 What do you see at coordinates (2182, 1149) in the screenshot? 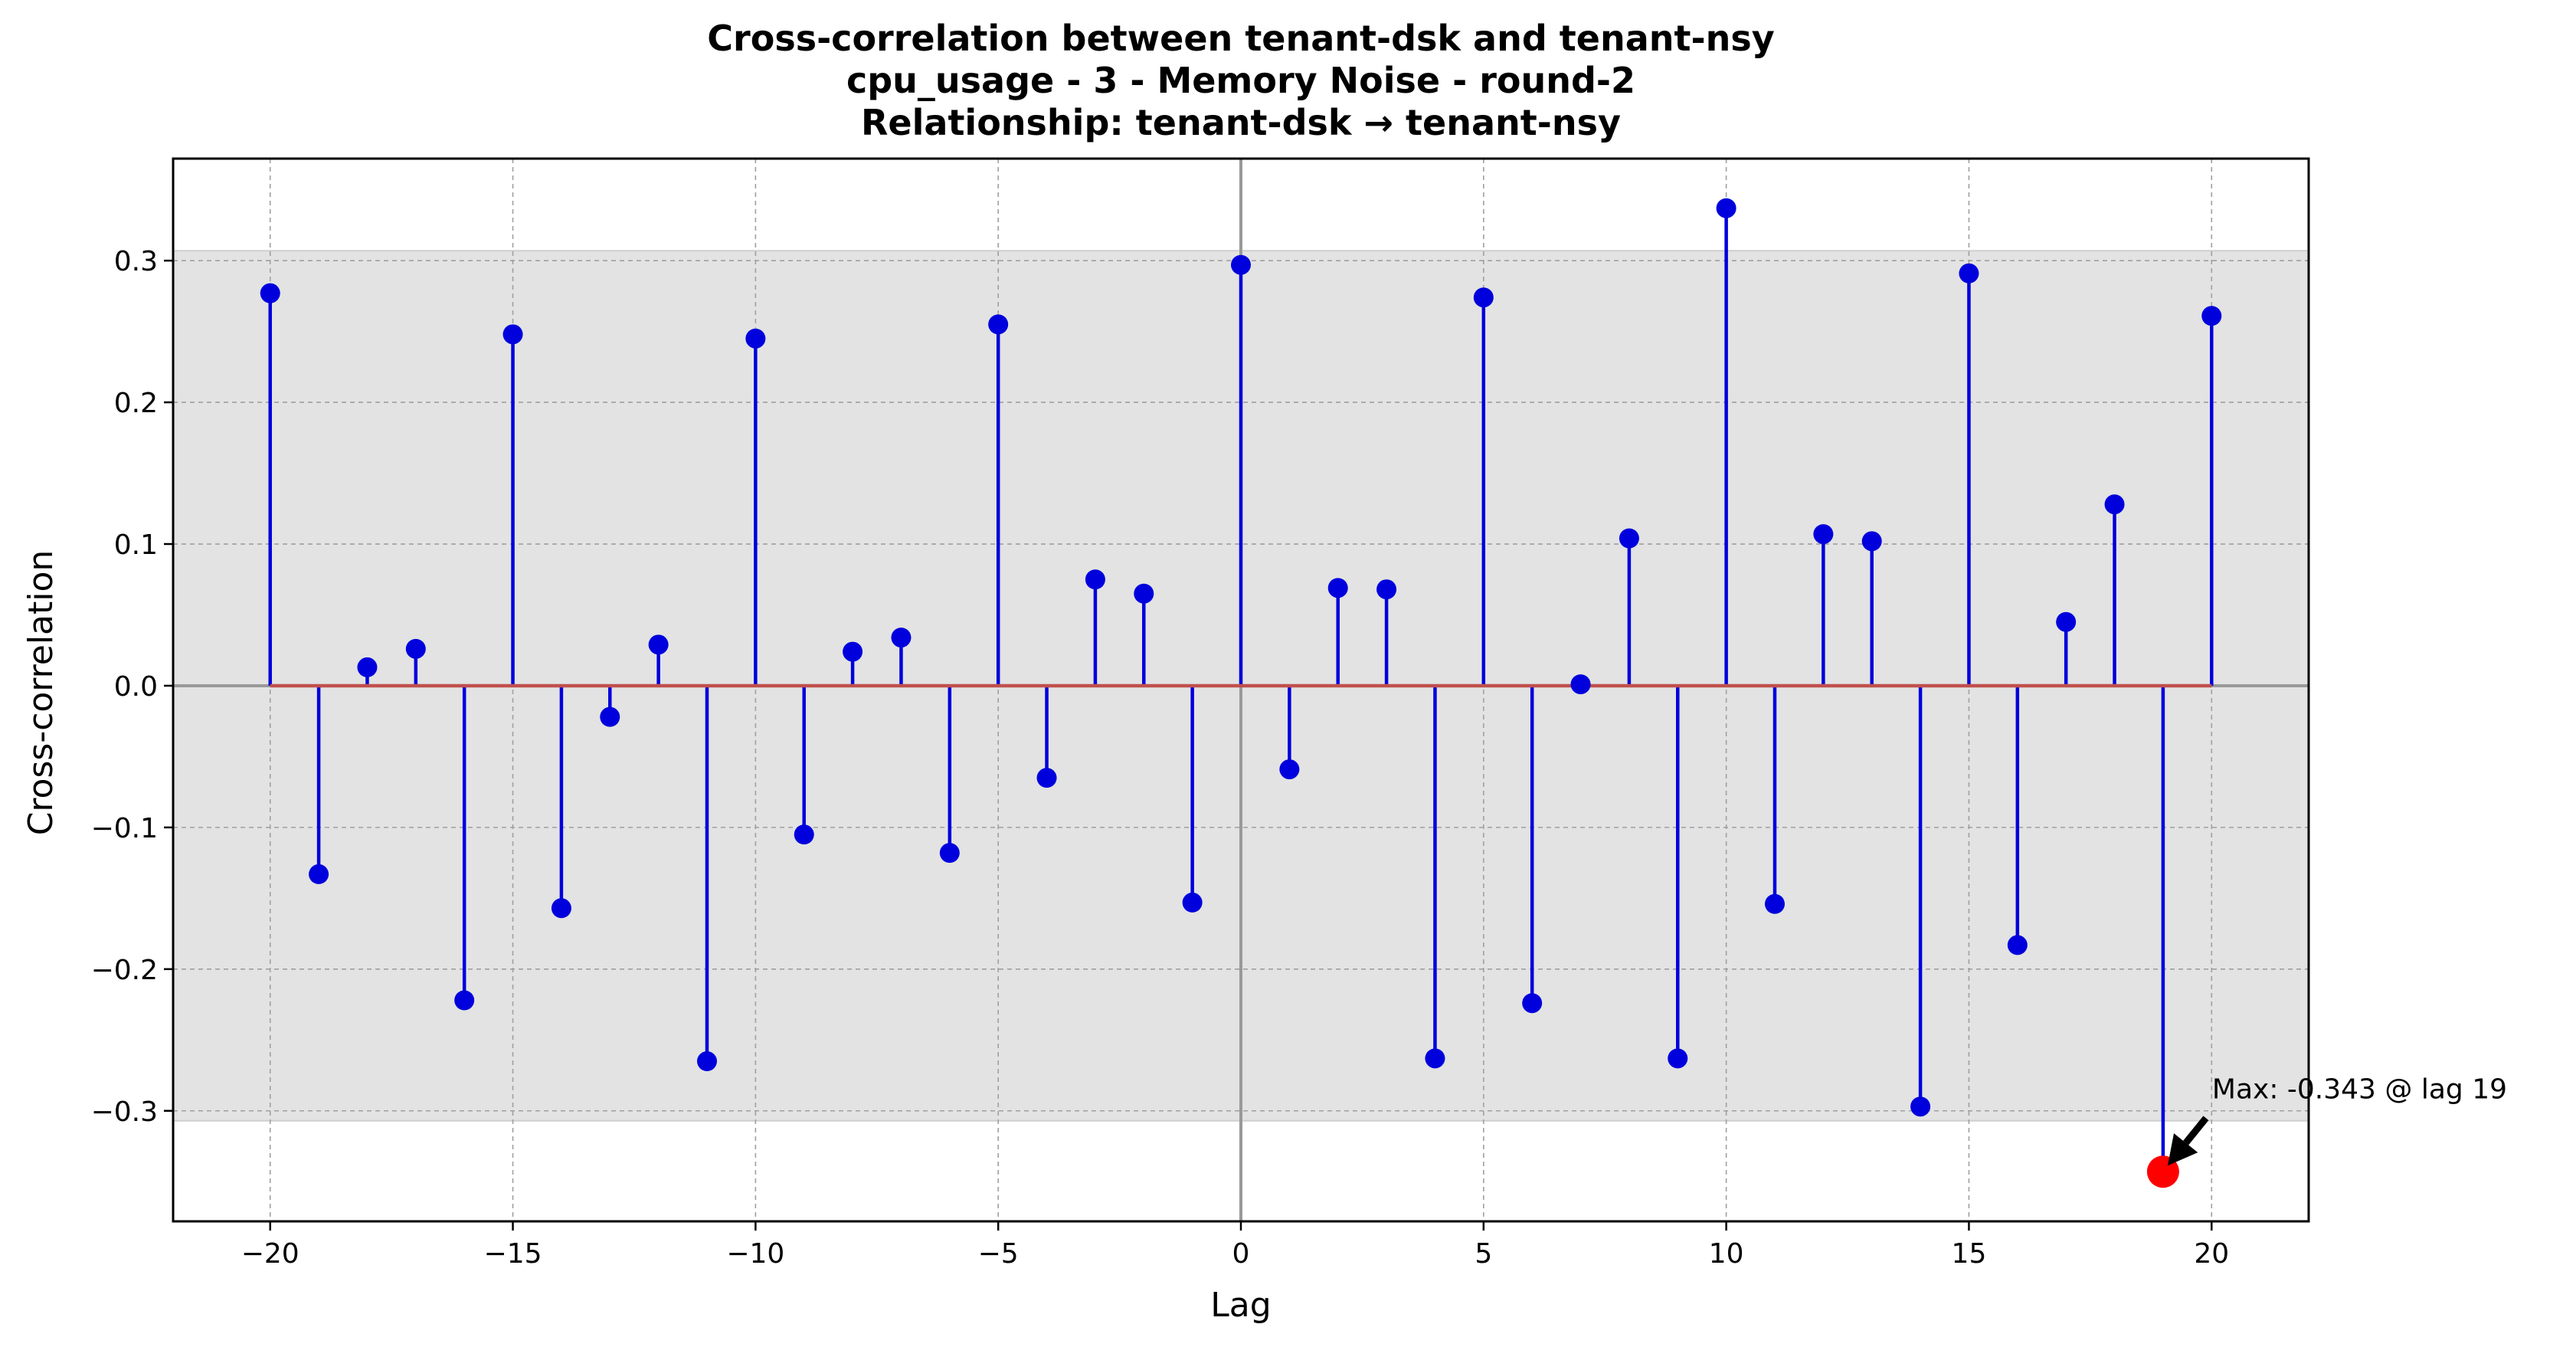
I see `max-annotation-arrow-head` at bounding box center [2182, 1149].